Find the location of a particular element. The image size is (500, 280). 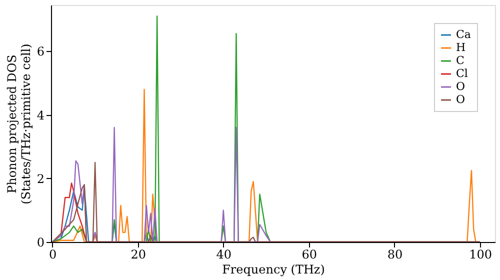

y-axis-title: Phonon projected DOS (States/THz·primitive cell) is located at coordinates (18, 124).